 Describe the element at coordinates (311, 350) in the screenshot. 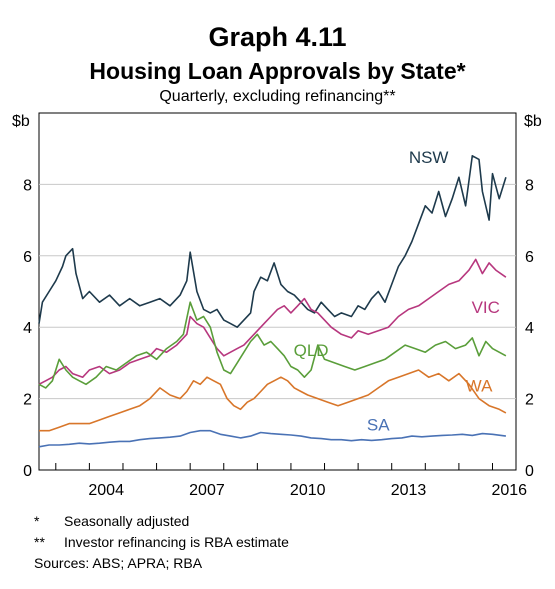

I see `series-label-qld: QLD` at that location.